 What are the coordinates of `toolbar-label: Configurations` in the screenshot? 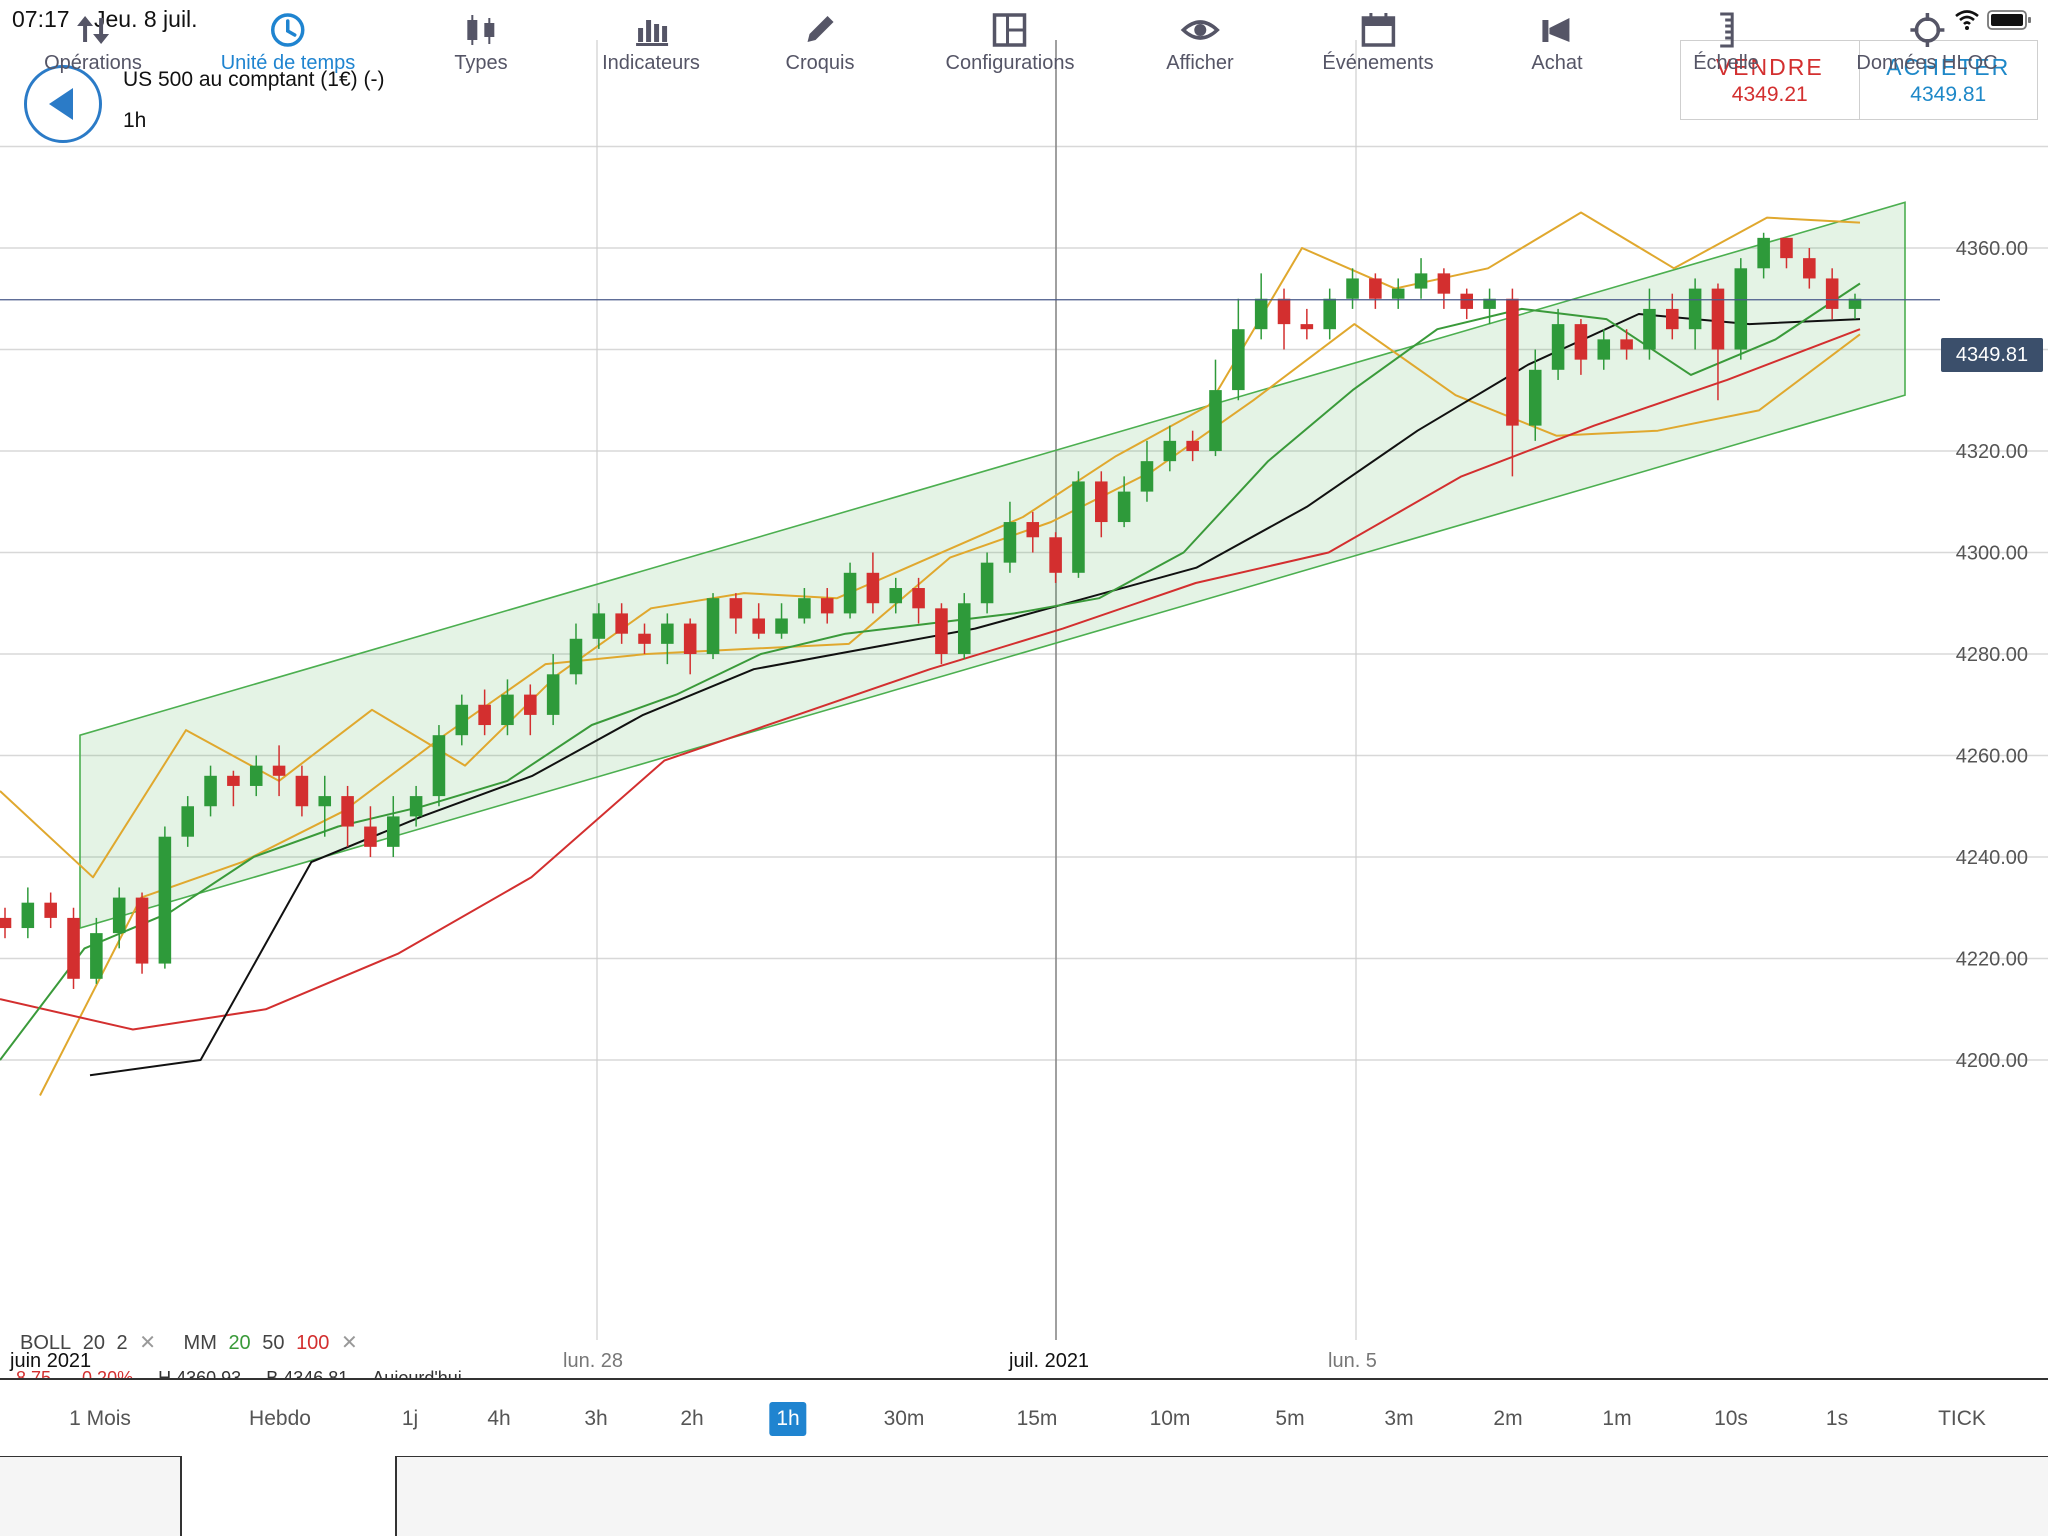 It's located at (1010, 63).